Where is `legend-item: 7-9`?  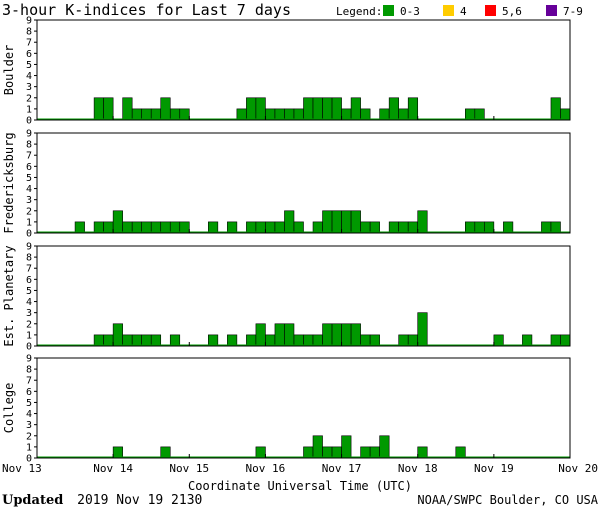
legend-item: 7-9 is located at coordinates (564, 11).